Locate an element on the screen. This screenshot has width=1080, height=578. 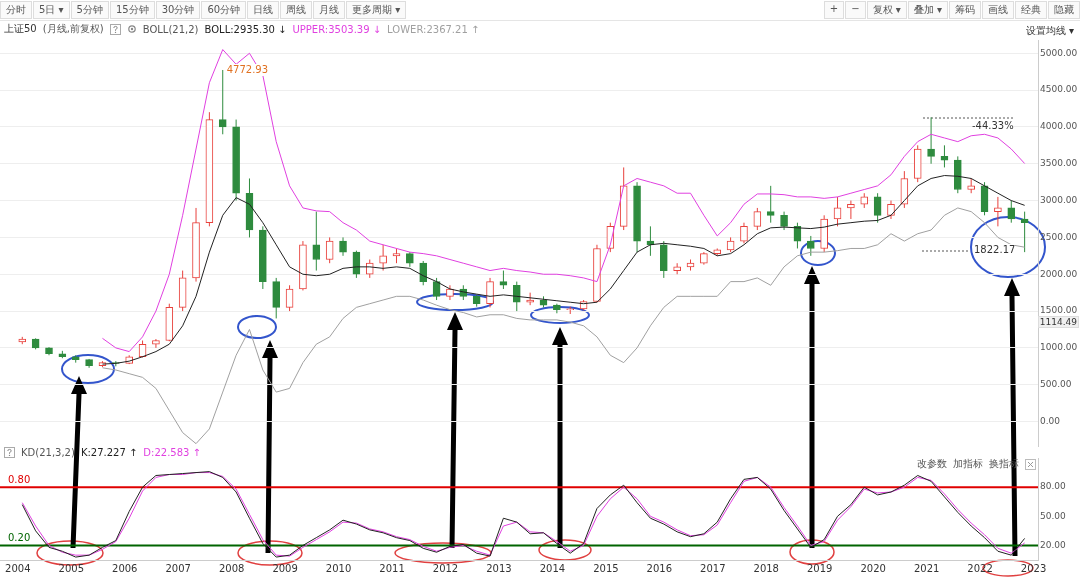
x-tick-label: 2018 is located at coordinates (766, 568).